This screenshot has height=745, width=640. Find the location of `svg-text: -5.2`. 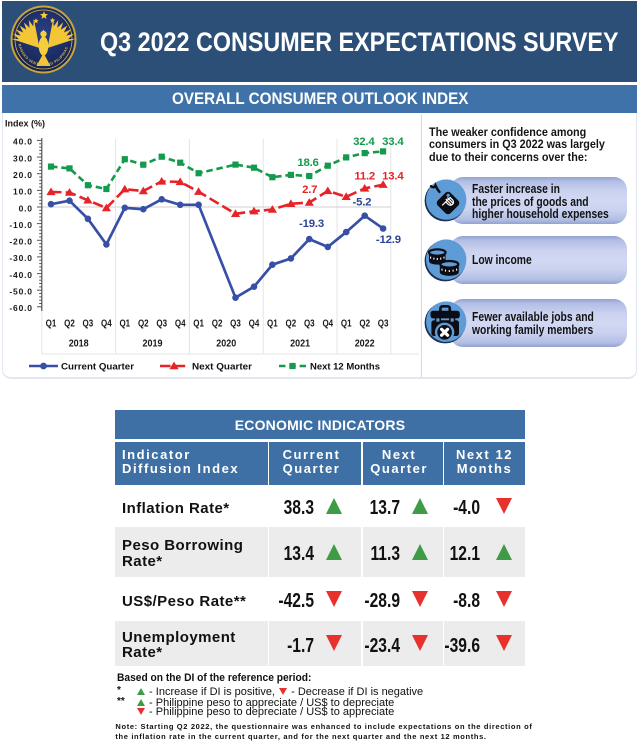

svg-text: -5.2 is located at coordinates (361, 203).